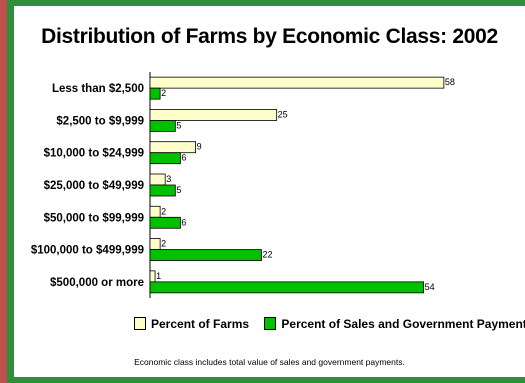 The image size is (525, 383). Describe the element at coordinates (97, 283) in the screenshot. I see `category-label: $500,000 or more` at that location.